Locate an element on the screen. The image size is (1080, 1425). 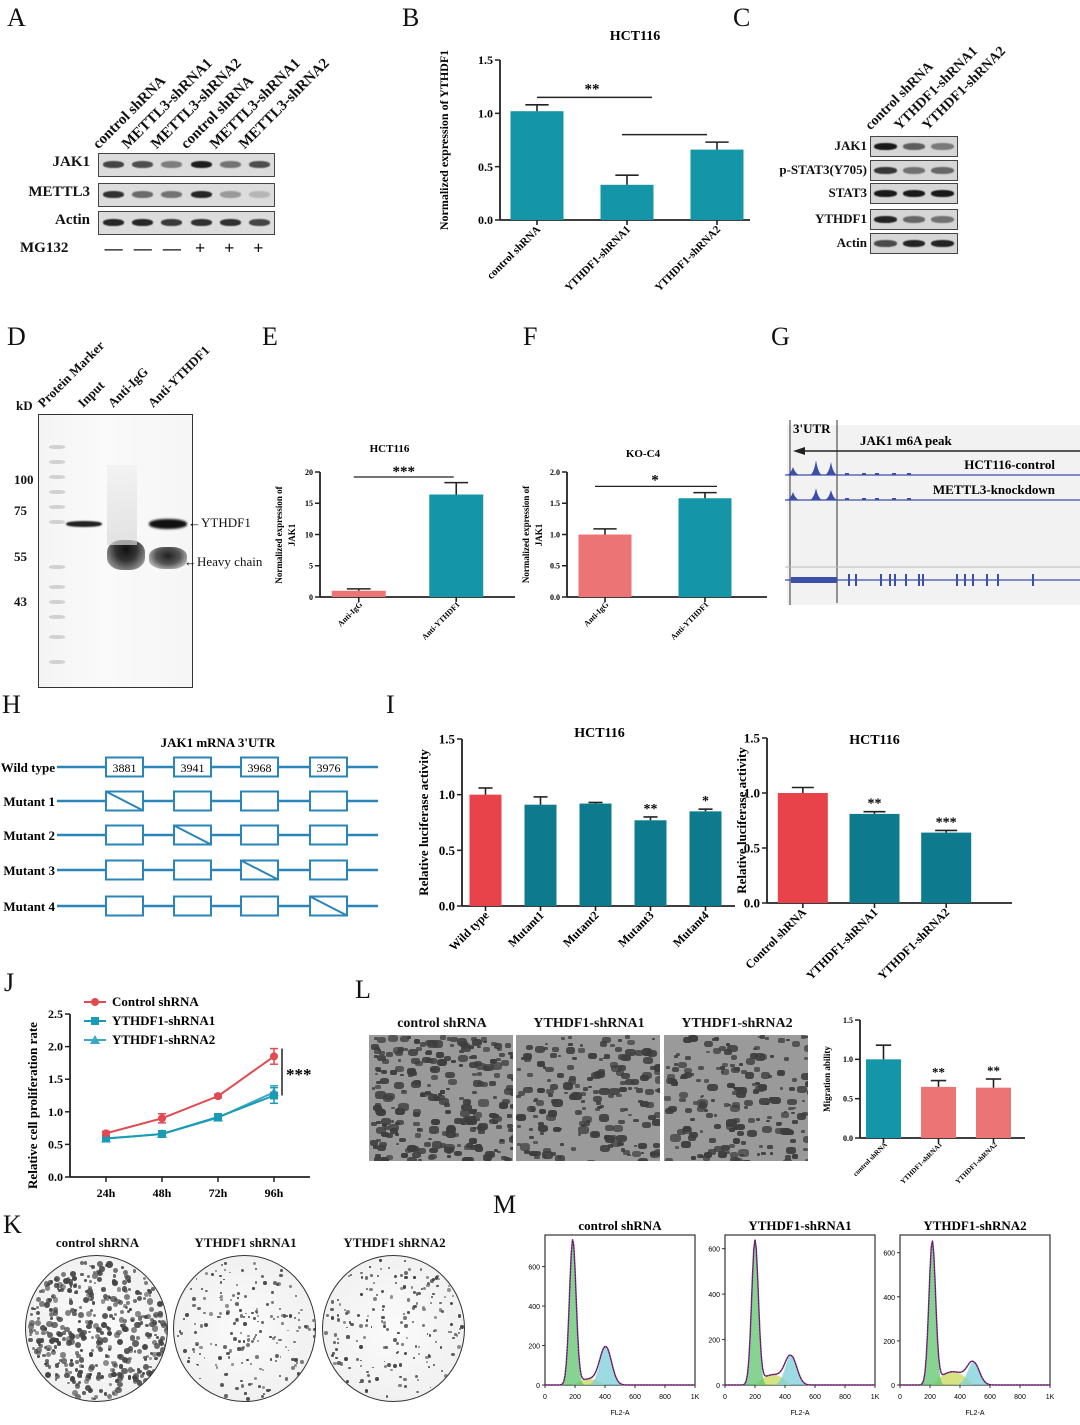
data-point is located at coordinates (218, 1117).